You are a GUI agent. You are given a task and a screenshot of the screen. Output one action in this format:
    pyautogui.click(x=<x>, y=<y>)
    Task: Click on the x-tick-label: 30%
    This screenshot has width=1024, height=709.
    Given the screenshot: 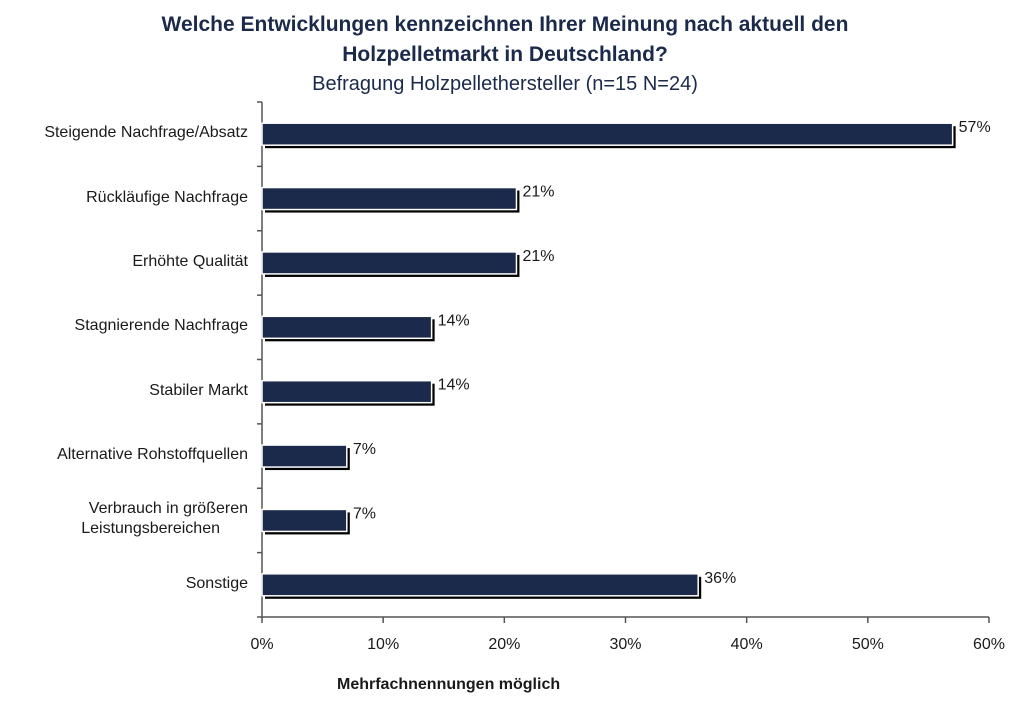 What is the action you would take?
    pyautogui.click(x=625, y=644)
    